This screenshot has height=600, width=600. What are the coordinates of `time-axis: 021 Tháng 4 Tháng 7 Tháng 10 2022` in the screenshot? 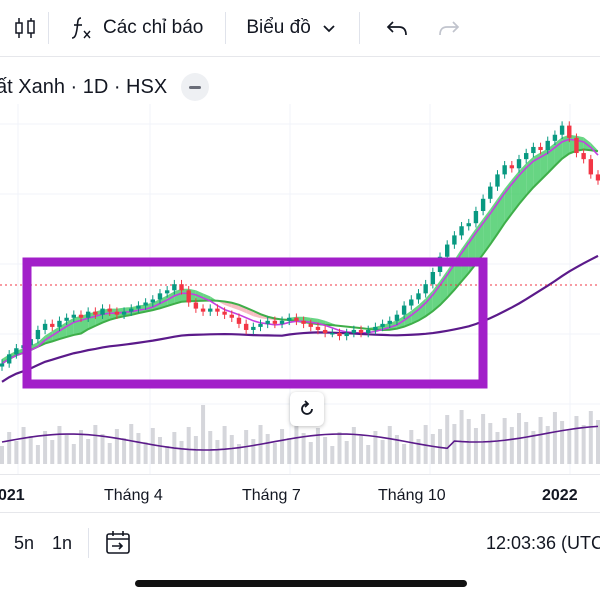 It's located at (300, 493).